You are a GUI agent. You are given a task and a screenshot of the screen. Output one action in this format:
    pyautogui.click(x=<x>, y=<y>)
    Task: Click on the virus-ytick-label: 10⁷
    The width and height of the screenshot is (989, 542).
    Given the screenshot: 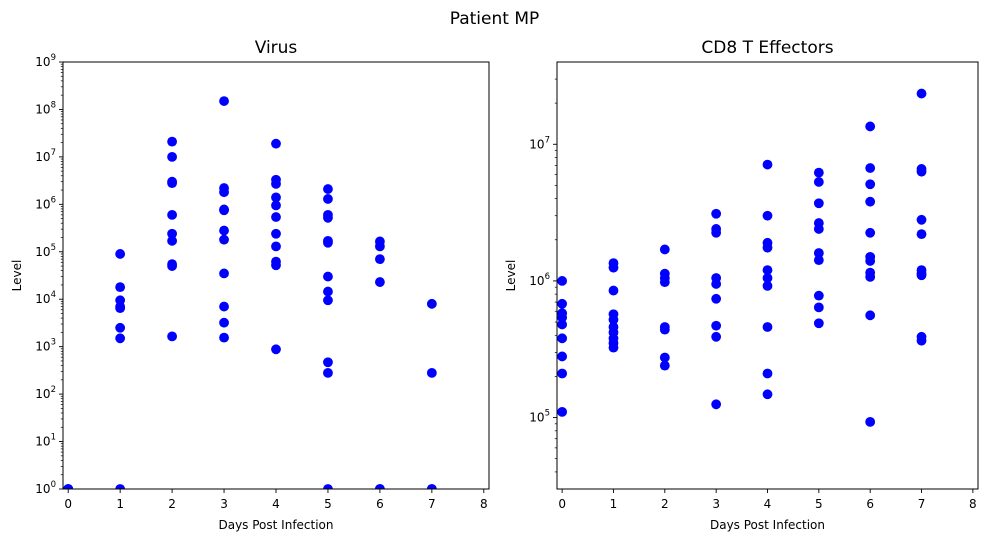 What is the action you would take?
    pyautogui.click(x=45, y=156)
    